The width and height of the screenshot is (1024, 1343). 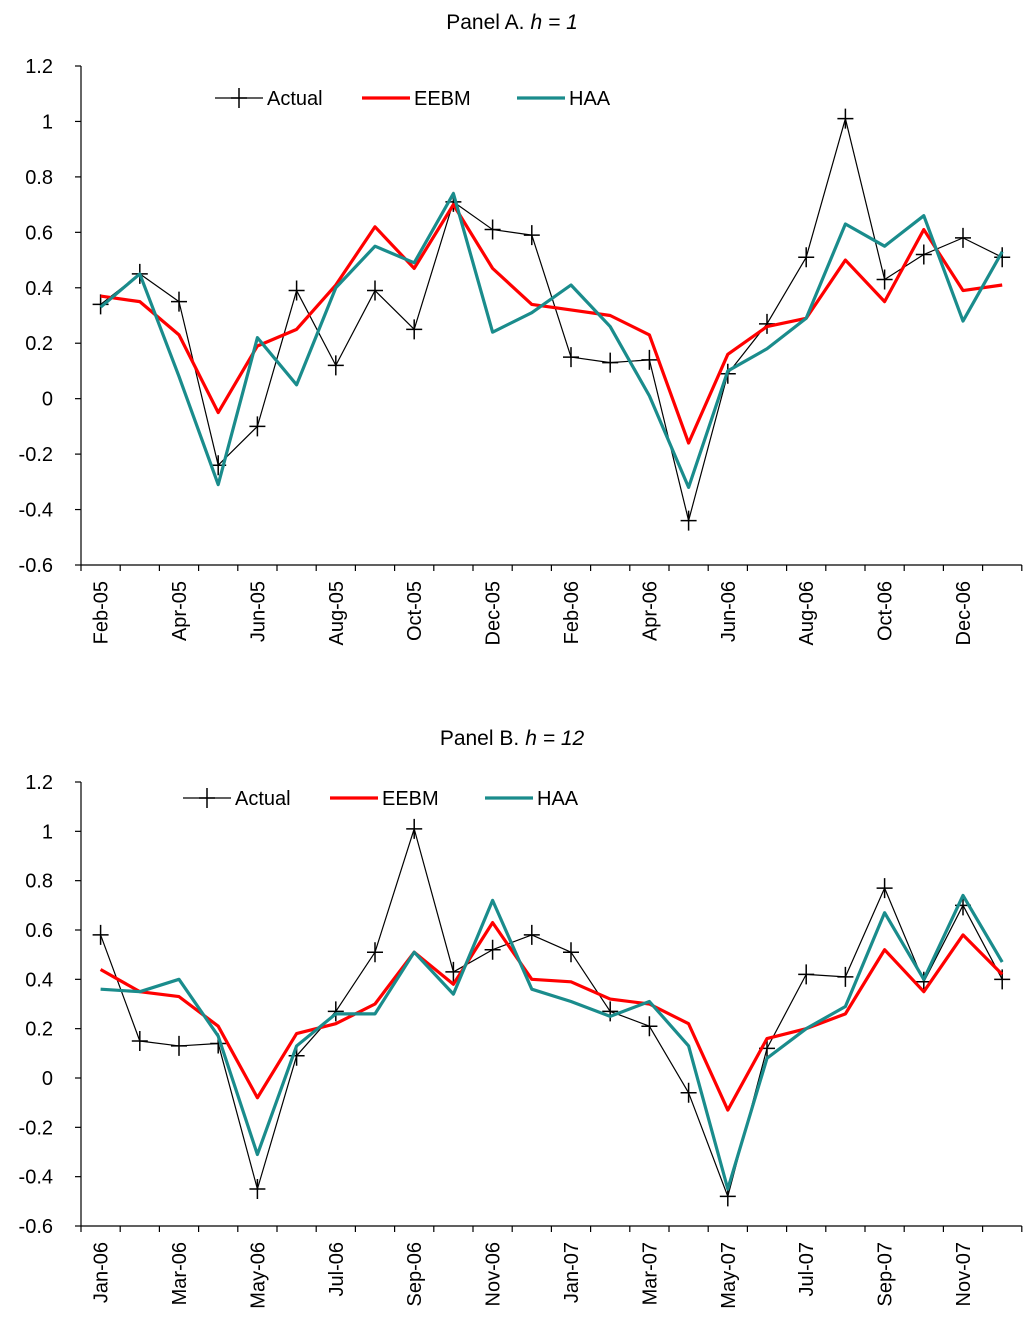 What do you see at coordinates (729, 611) in the screenshot?
I see `x-tick-label: Jun-06` at bounding box center [729, 611].